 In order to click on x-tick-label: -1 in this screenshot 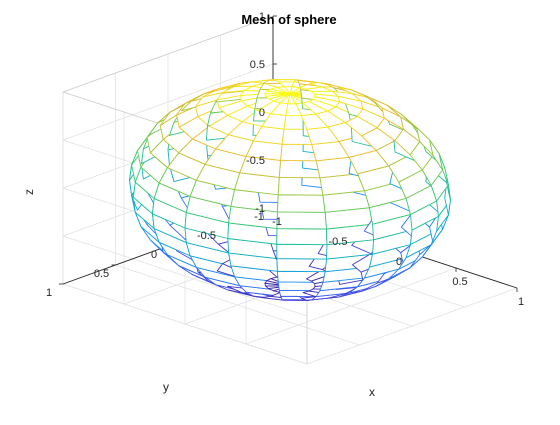, I will do `click(277, 222)`.